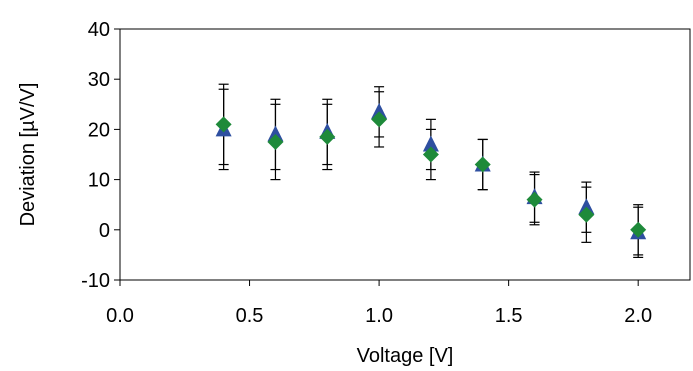 This screenshot has width=693, height=371. What do you see at coordinates (95, 281) in the screenshot?
I see `y-tick-label: -10` at bounding box center [95, 281].